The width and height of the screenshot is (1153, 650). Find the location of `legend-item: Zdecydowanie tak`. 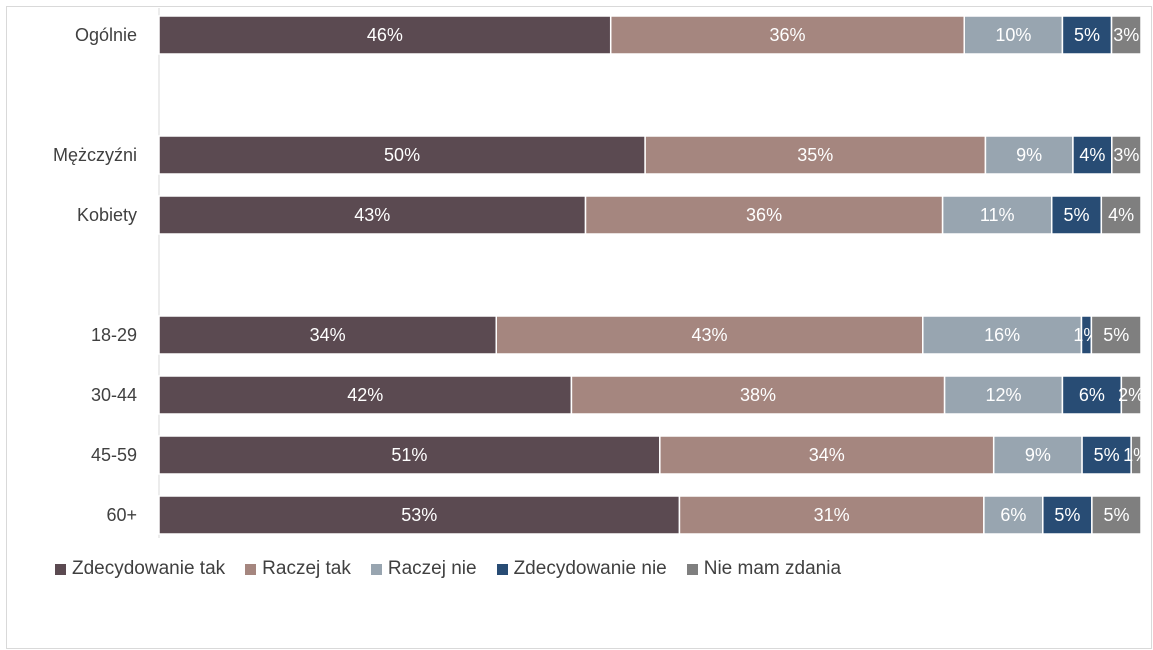

legend-item: Zdecydowanie tak is located at coordinates (140, 569).